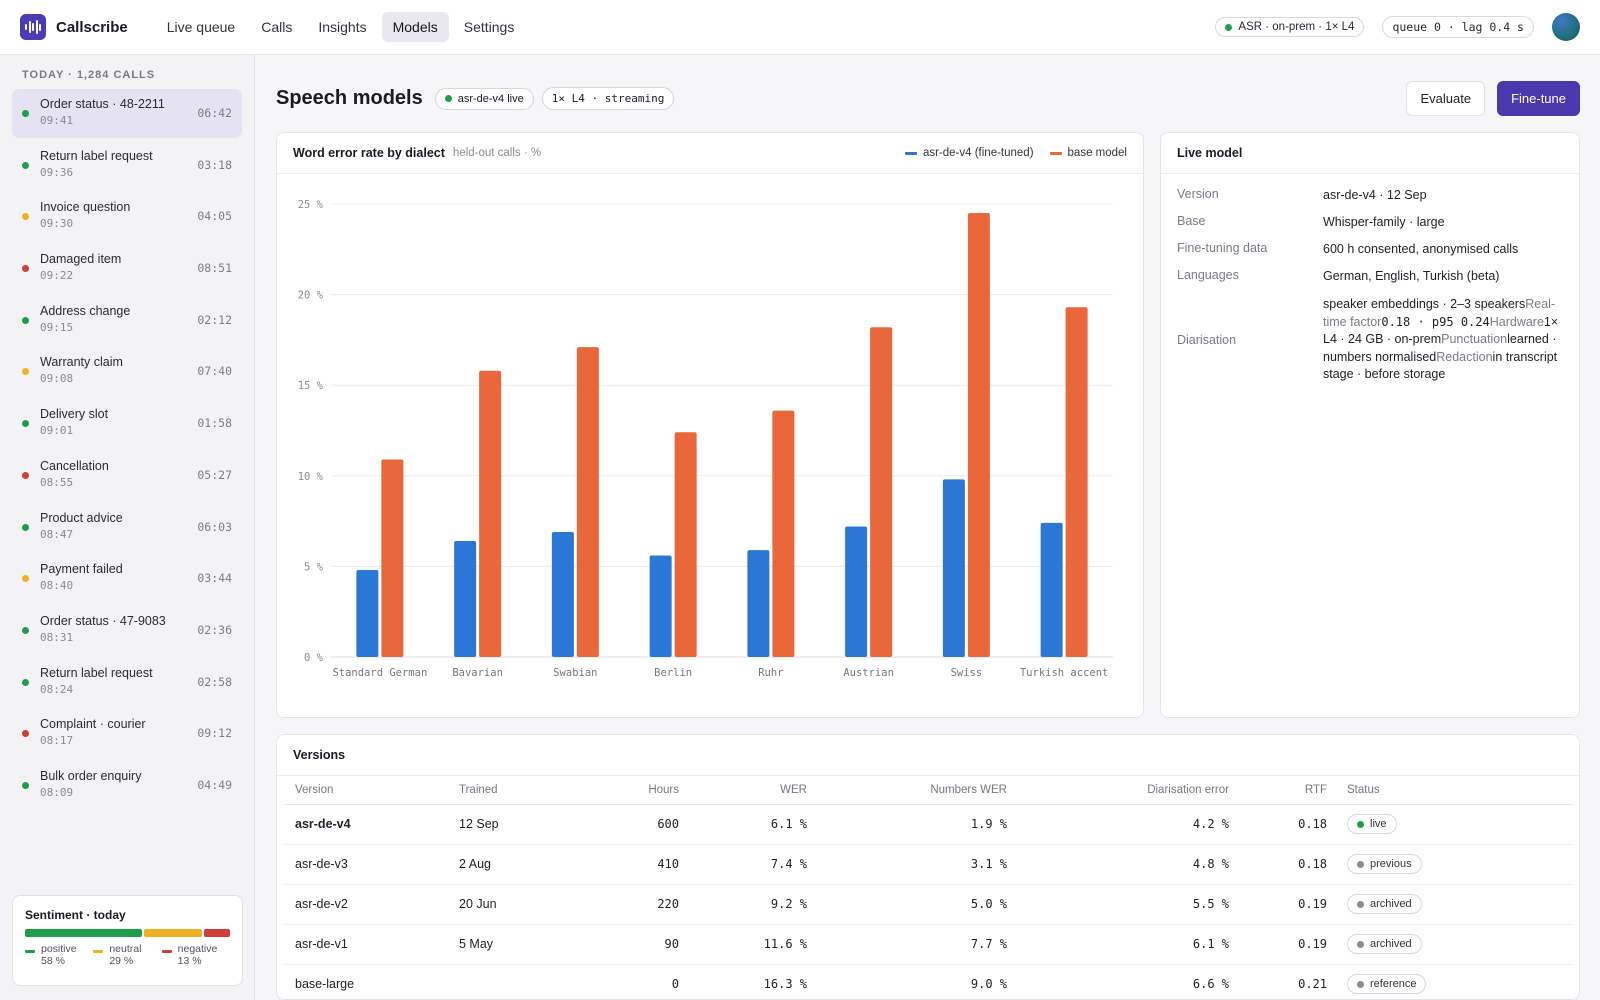 This screenshot has height=1000, width=1600. Describe the element at coordinates (907, 904) in the screenshot. I see `cell-numbers-wer: 5.0 %` at that location.